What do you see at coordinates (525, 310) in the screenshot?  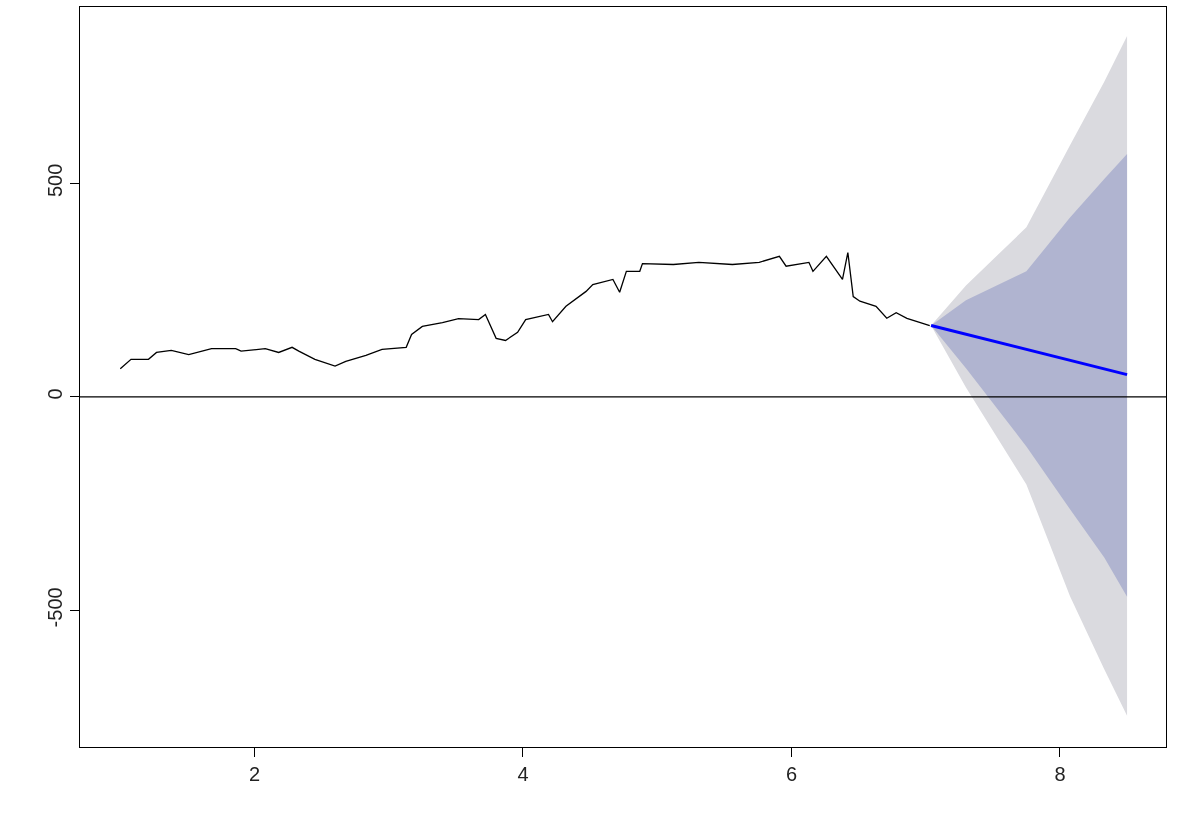 I see `line-series` at bounding box center [525, 310].